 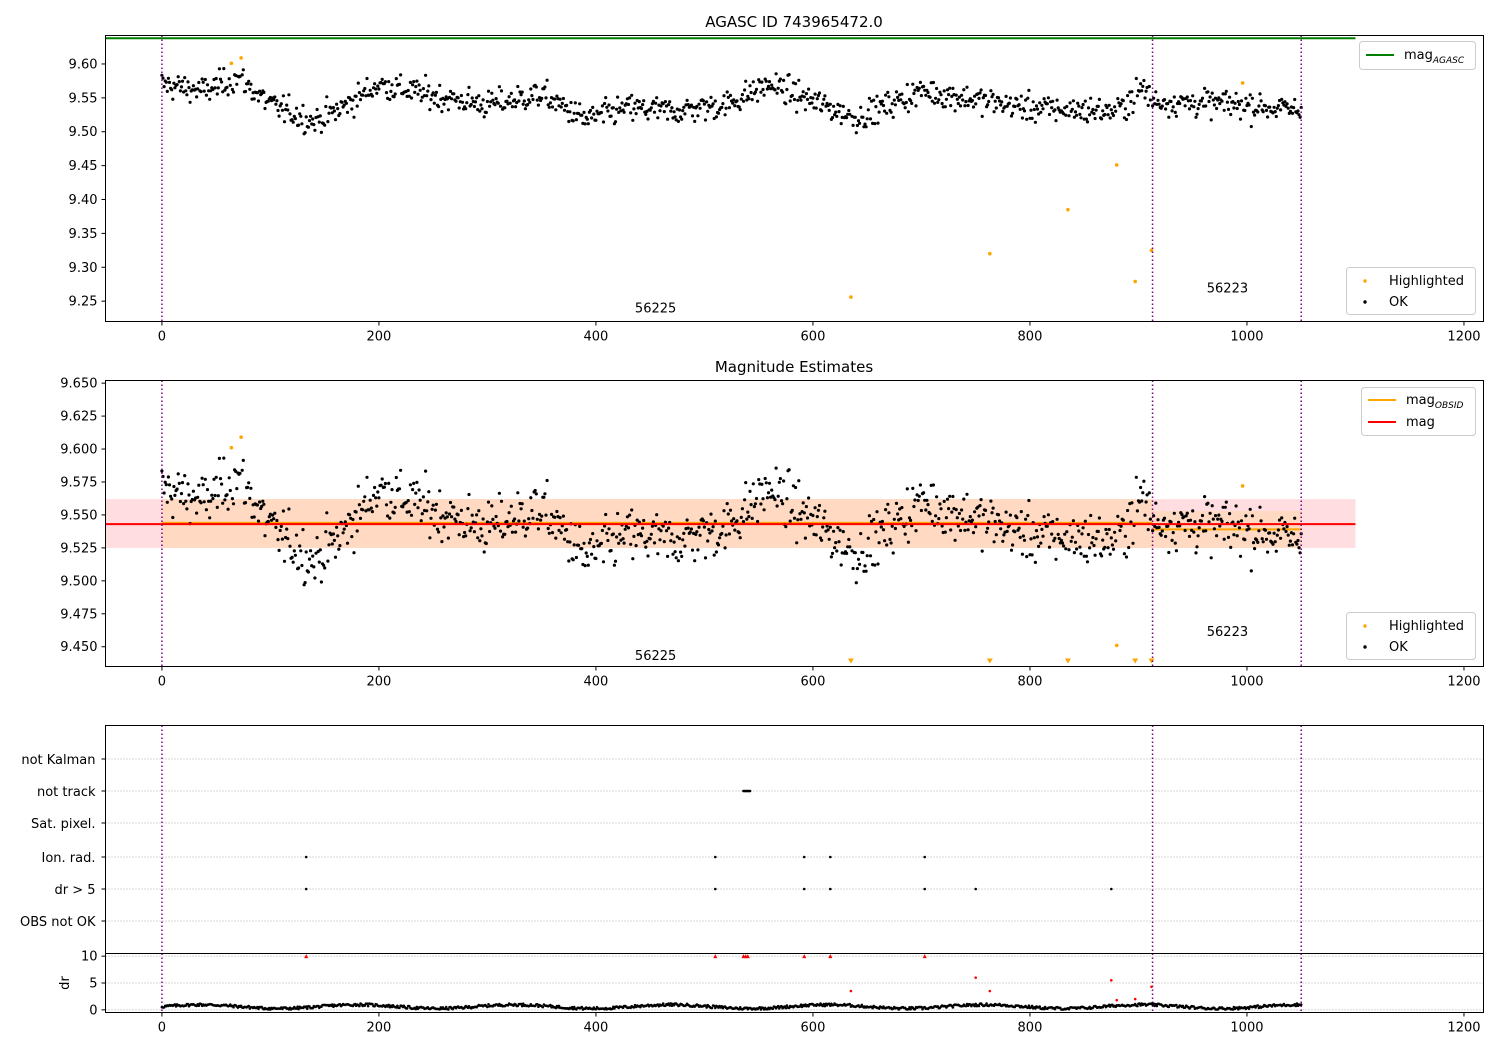 I want to click on p2-xtick-label-4: 800, so click(x=1030, y=682).